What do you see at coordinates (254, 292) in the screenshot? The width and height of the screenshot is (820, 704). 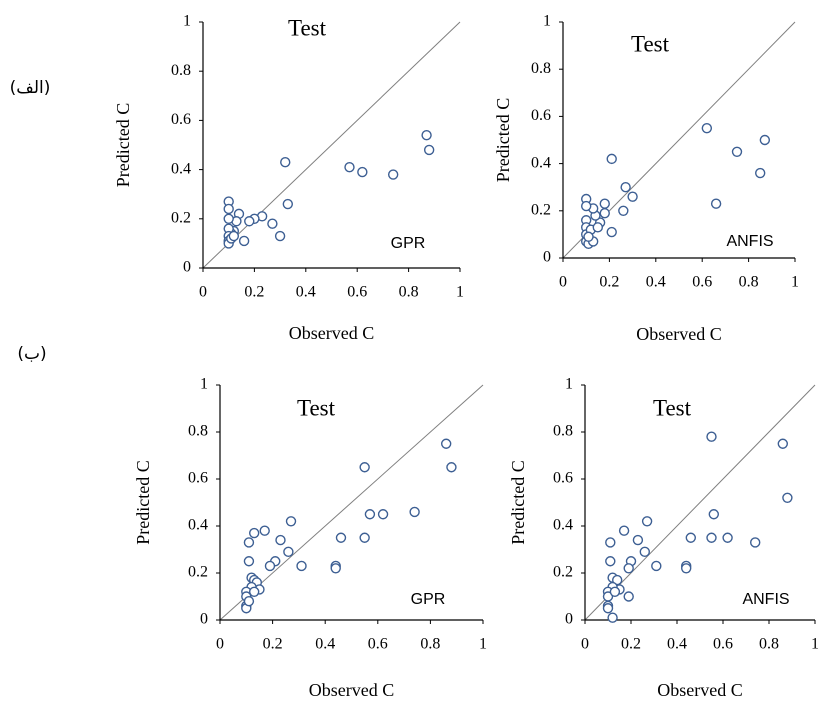 I see `x-tick-label: 0.2` at bounding box center [254, 292].